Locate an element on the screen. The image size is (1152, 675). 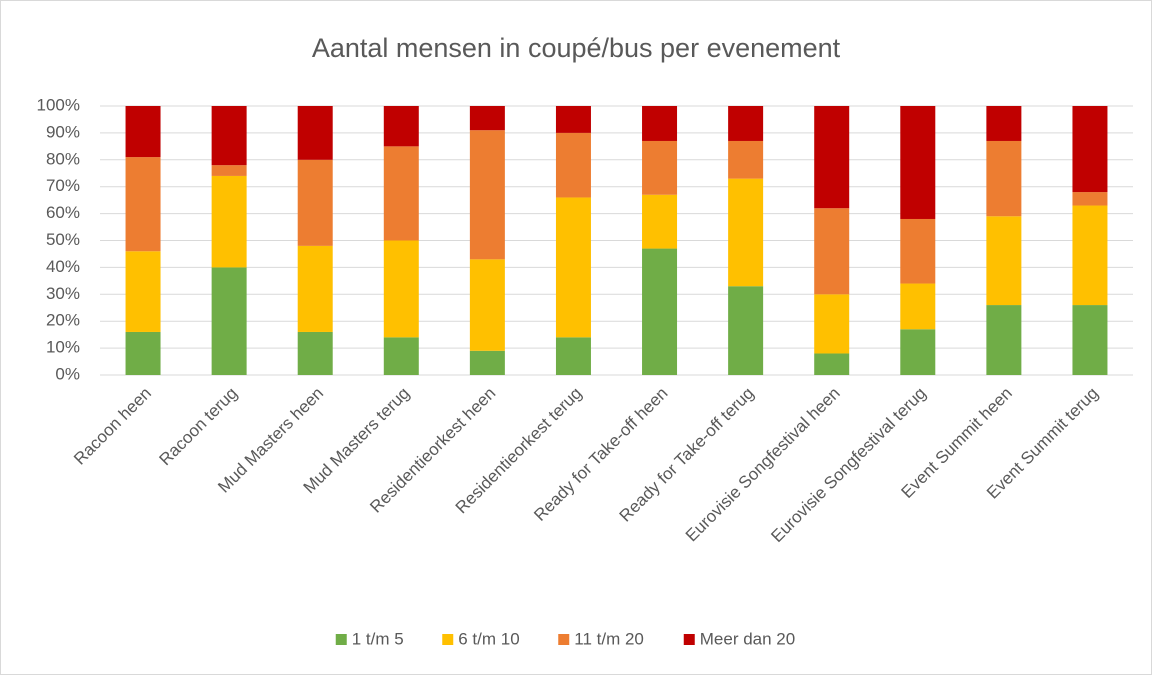
y-tick-label: 60% is located at coordinates (63, 212).